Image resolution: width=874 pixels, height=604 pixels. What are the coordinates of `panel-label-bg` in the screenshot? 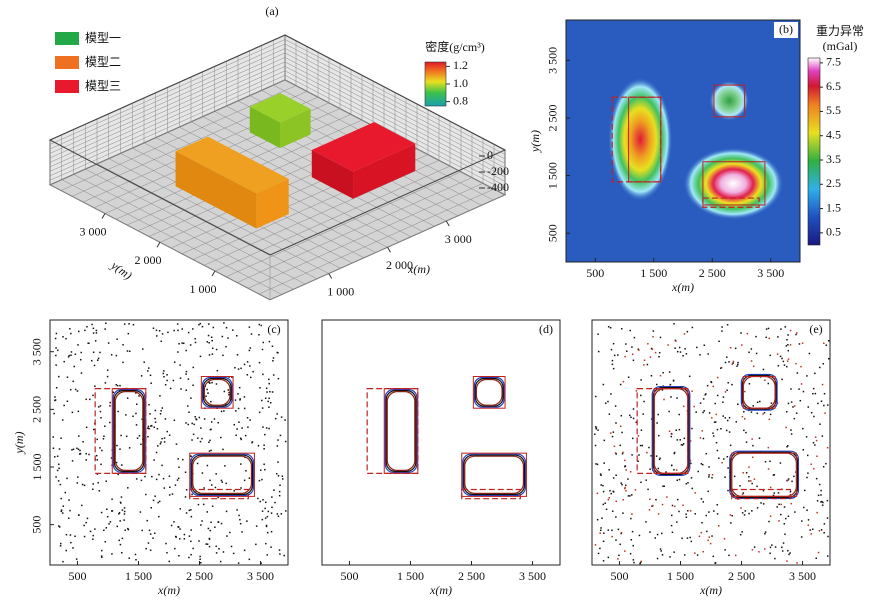 It's located at (786, 30).